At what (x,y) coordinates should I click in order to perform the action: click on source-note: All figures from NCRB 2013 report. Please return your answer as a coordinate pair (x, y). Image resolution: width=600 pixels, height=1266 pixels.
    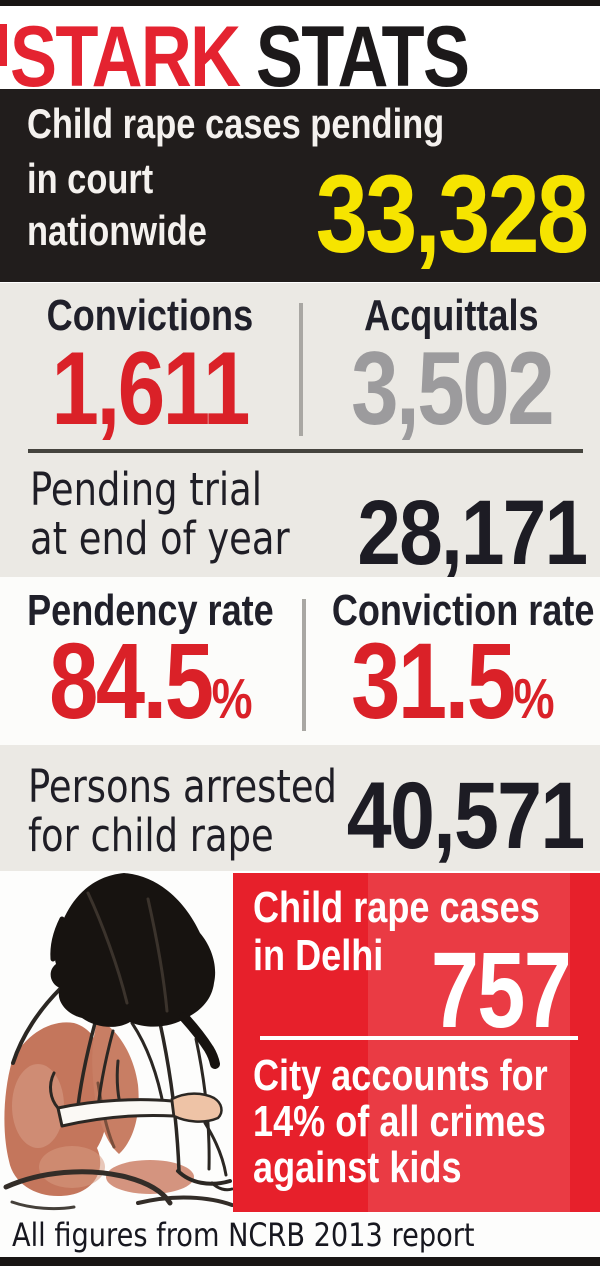
    Looking at the image, I should click on (243, 1235).